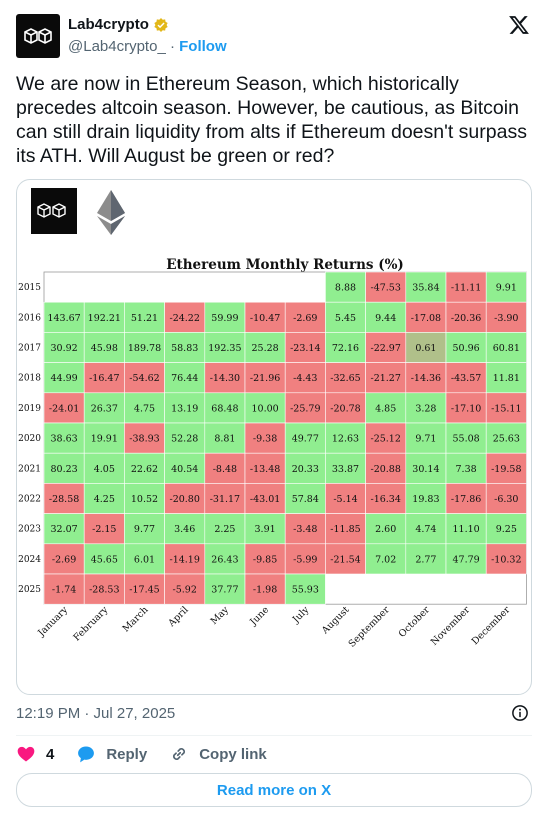 The image size is (548, 820). I want to click on author-name: Lab4crypto, so click(108, 24).